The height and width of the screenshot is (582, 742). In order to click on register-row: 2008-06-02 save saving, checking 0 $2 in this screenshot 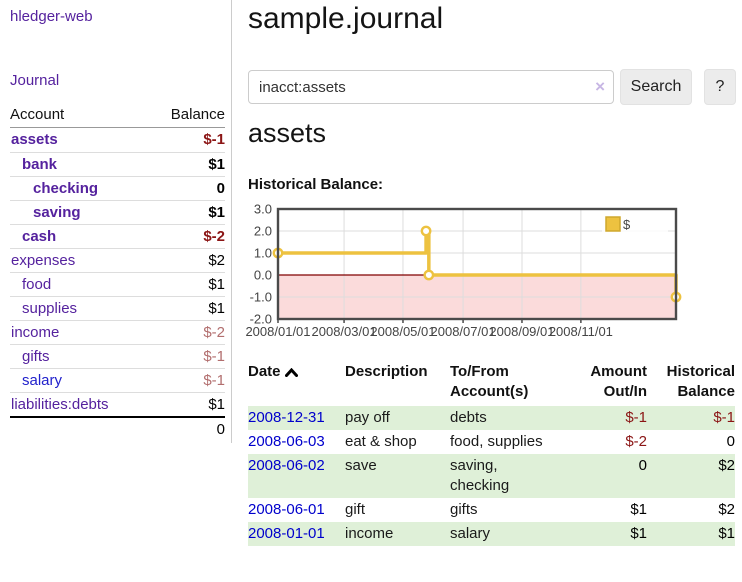, I will do `click(491, 476)`.